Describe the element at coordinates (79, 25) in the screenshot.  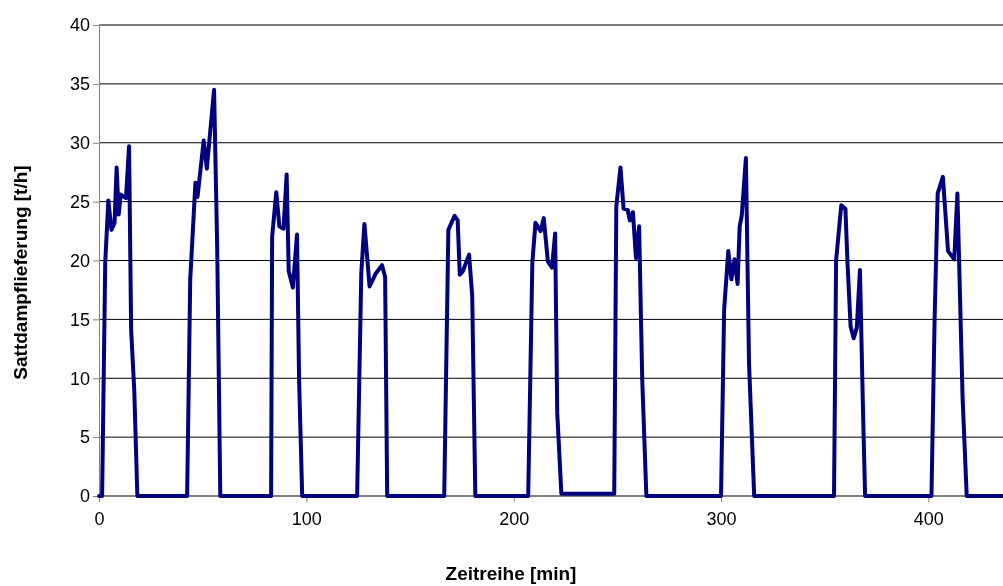
I see `y-tick-label: 40` at that location.